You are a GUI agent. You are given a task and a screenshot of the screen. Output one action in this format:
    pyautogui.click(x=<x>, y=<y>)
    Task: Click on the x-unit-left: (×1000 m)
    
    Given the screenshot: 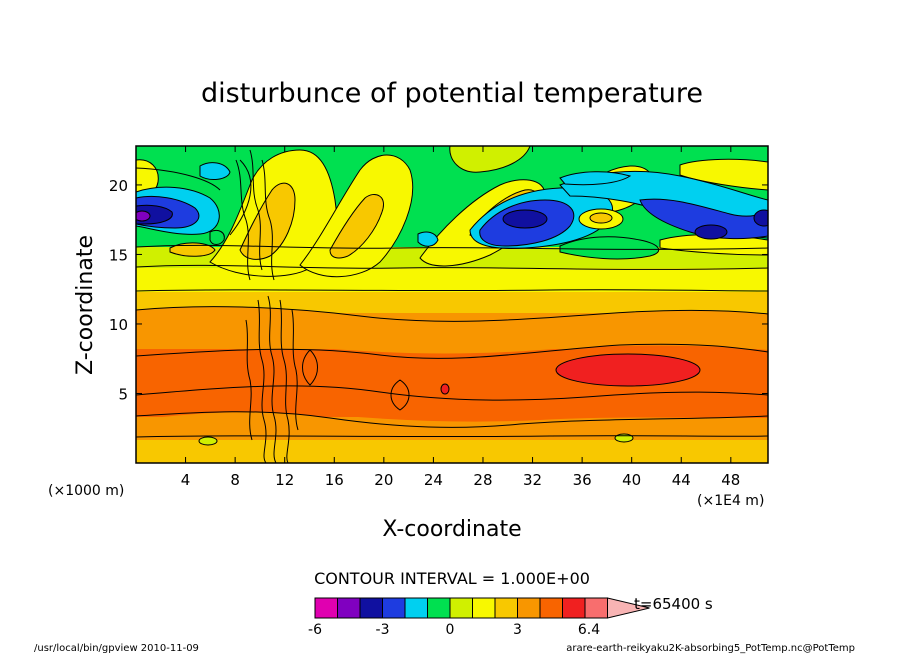 What is the action you would take?
    pyautogui.click(x=86, y=491)
    